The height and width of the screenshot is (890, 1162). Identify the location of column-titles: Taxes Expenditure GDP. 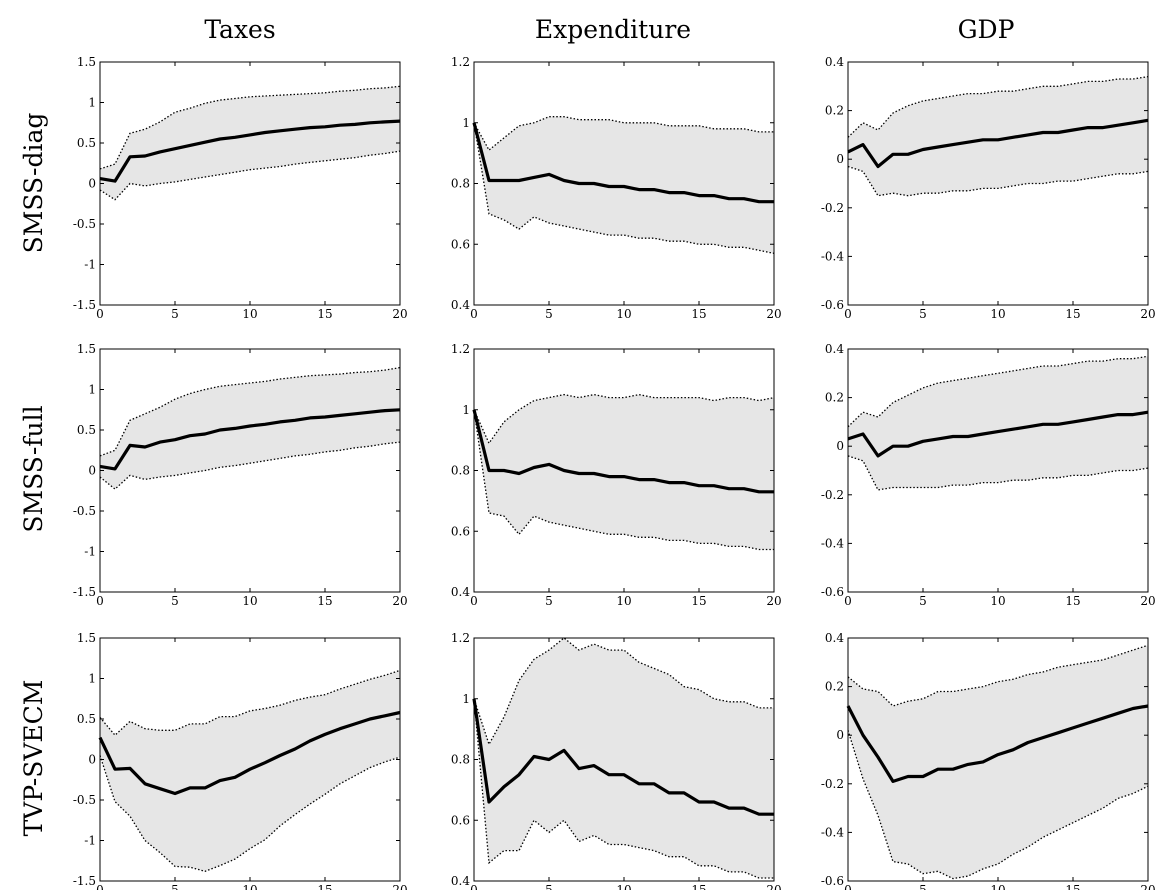
(609, 29).